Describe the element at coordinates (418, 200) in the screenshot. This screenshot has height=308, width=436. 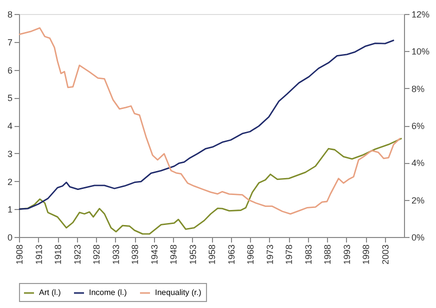
I see `y2-tick-label: 2%` at that location.